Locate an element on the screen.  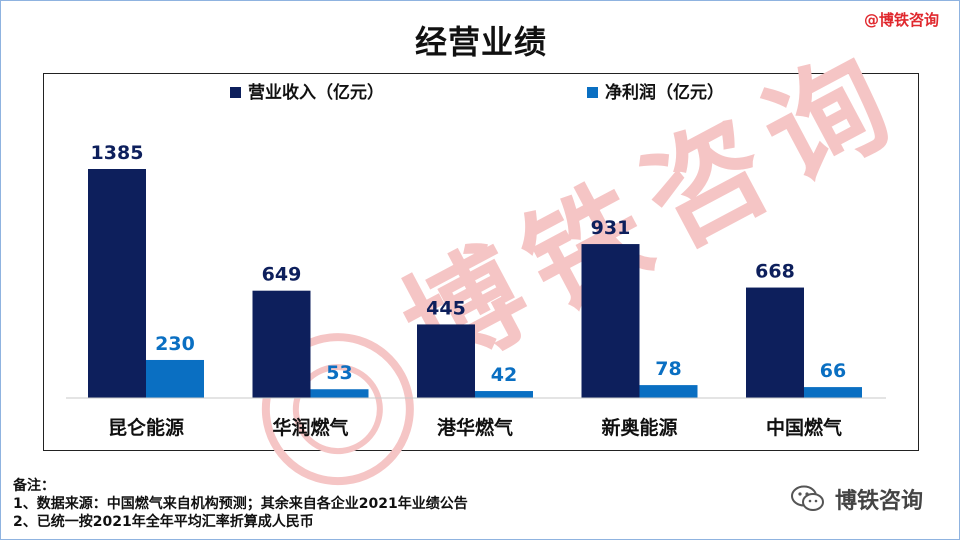
legend-label-2: 净利润（亿元） is located at coordinates (664, 92).